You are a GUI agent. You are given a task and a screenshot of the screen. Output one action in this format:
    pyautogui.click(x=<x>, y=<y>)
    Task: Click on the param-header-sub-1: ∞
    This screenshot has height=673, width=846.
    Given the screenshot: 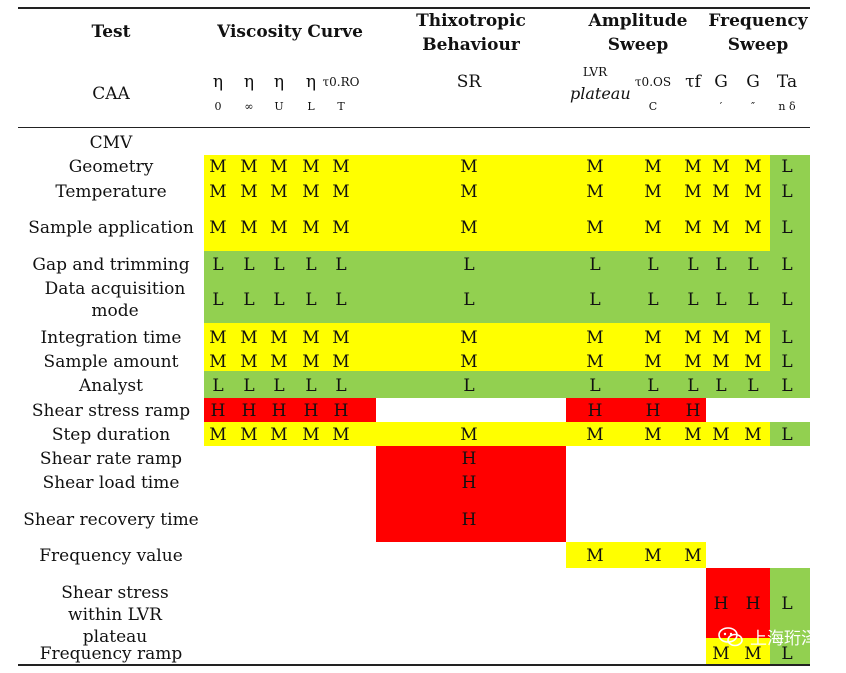 What is the action you would take?
    pyautogui.click(x=249, y=106)
    